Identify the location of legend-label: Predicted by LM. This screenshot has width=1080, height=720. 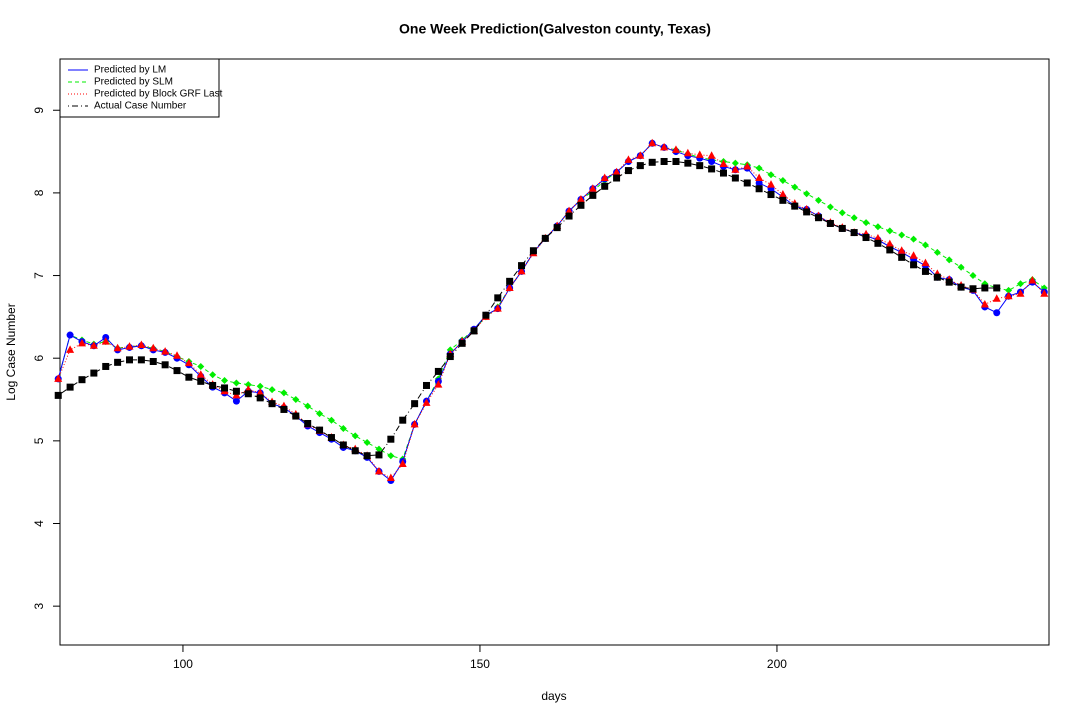
(130, 70).